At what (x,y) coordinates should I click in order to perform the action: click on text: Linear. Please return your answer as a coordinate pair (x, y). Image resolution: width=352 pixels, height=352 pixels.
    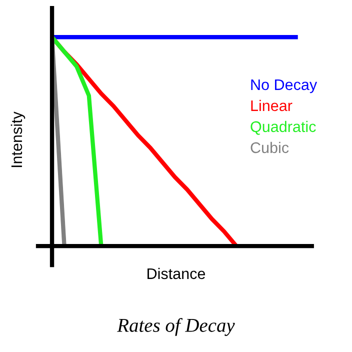
    Looking at the image, I should click on (271, 106).